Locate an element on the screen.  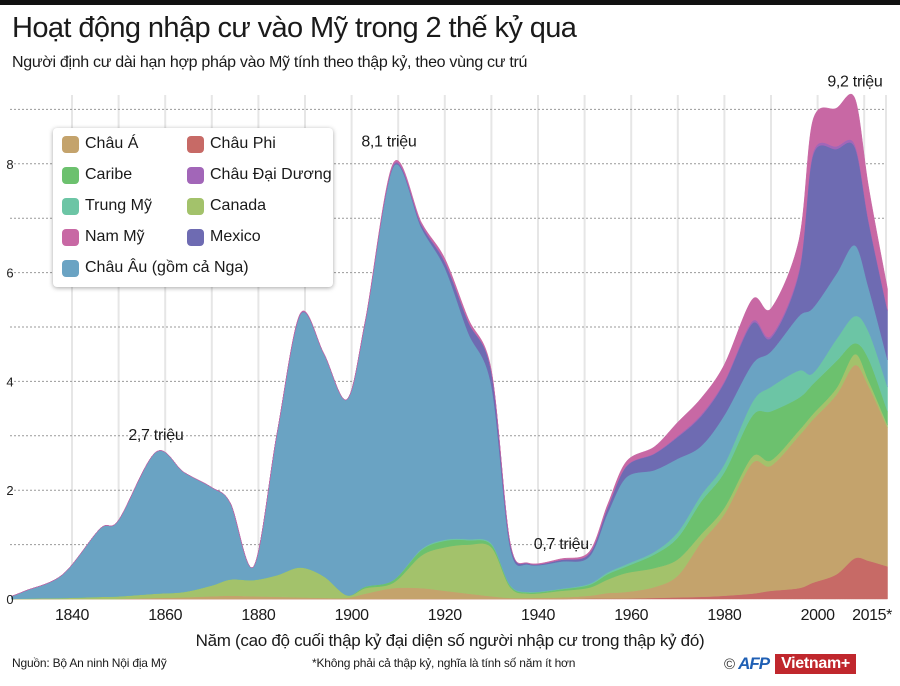
x-tick-label: 1940 is located at coordinates (538, 615).